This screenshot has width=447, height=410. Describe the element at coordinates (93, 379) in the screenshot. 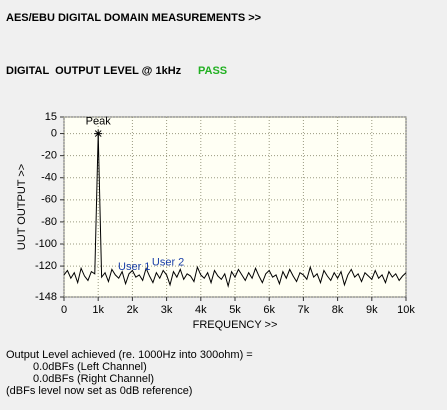

I see `footer-line: 0.0dBFs (Right Channel)` at that location.